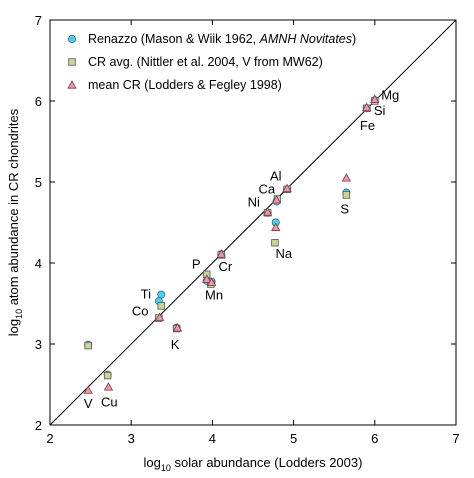 The height and width of the screenshot is (478, 474). Describe the element at coordinates (131, 438) in the screenshot. I see `x-tick-label: 3` at that location.